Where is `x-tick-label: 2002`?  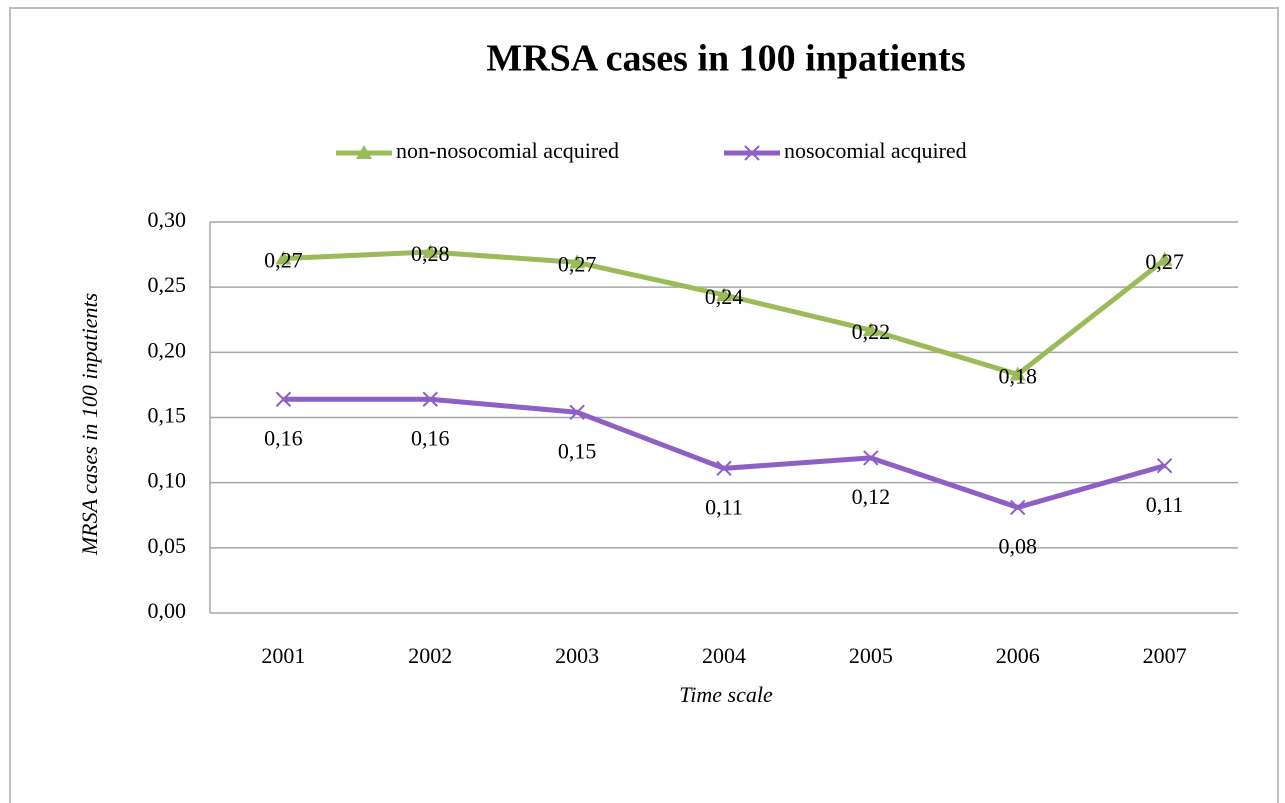 x-tick-label: 2002 is located at coordinates (430, 655).